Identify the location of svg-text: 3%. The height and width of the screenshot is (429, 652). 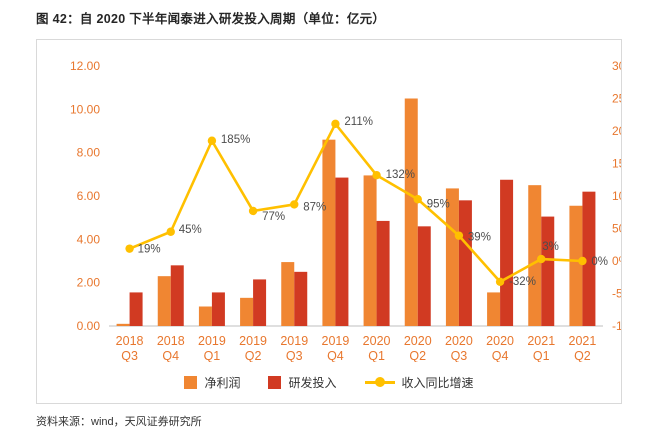
(550, 247).